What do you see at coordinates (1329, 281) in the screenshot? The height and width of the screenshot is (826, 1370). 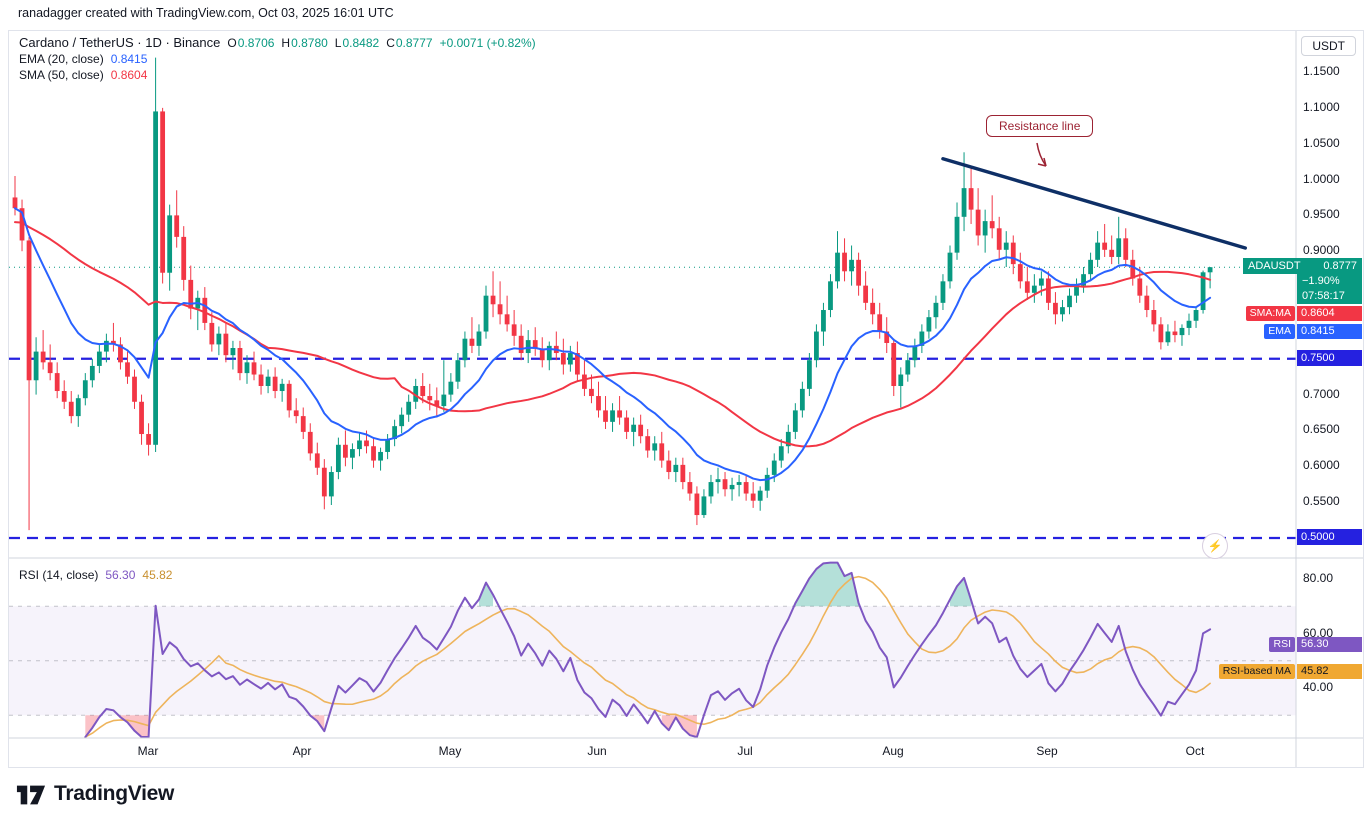 I see `symbol-badge-change: −1.90%` at bounding box center [1329, 281].